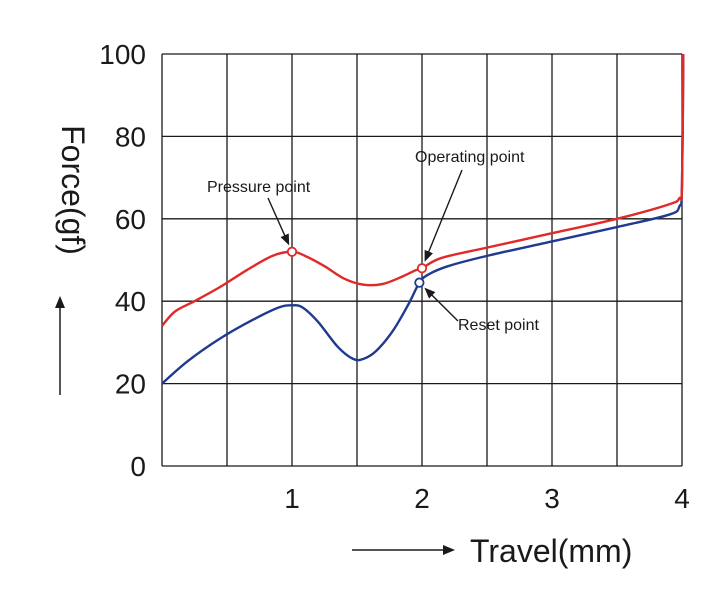  What do you see at coordinates (259, 187) in the screenshot?
I see `annotation-label: Pressure point` at bounding box center [259, 187].